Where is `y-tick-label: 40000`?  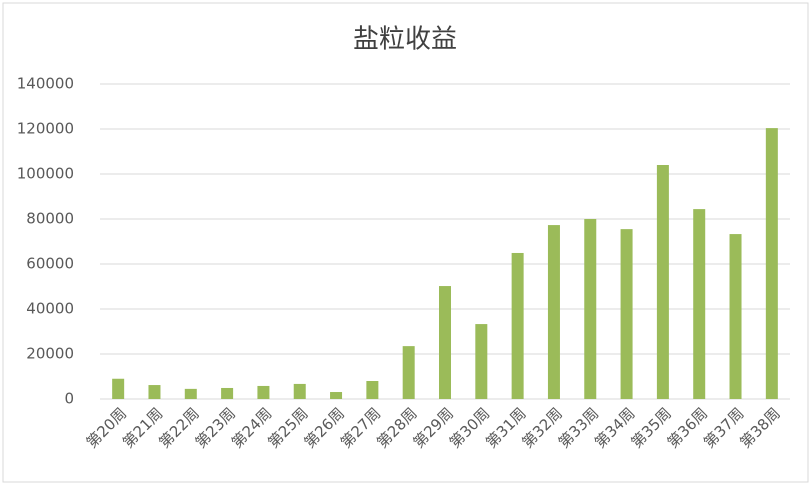
y-tick-label: 40000 is located at coordinates (50, 309).